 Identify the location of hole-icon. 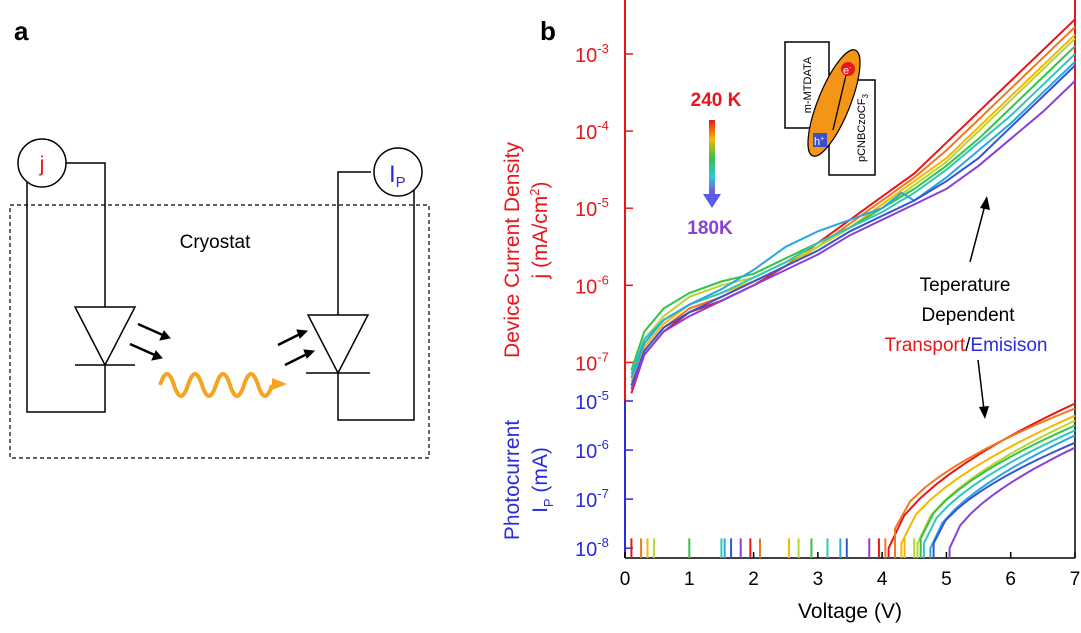
(820, 140).